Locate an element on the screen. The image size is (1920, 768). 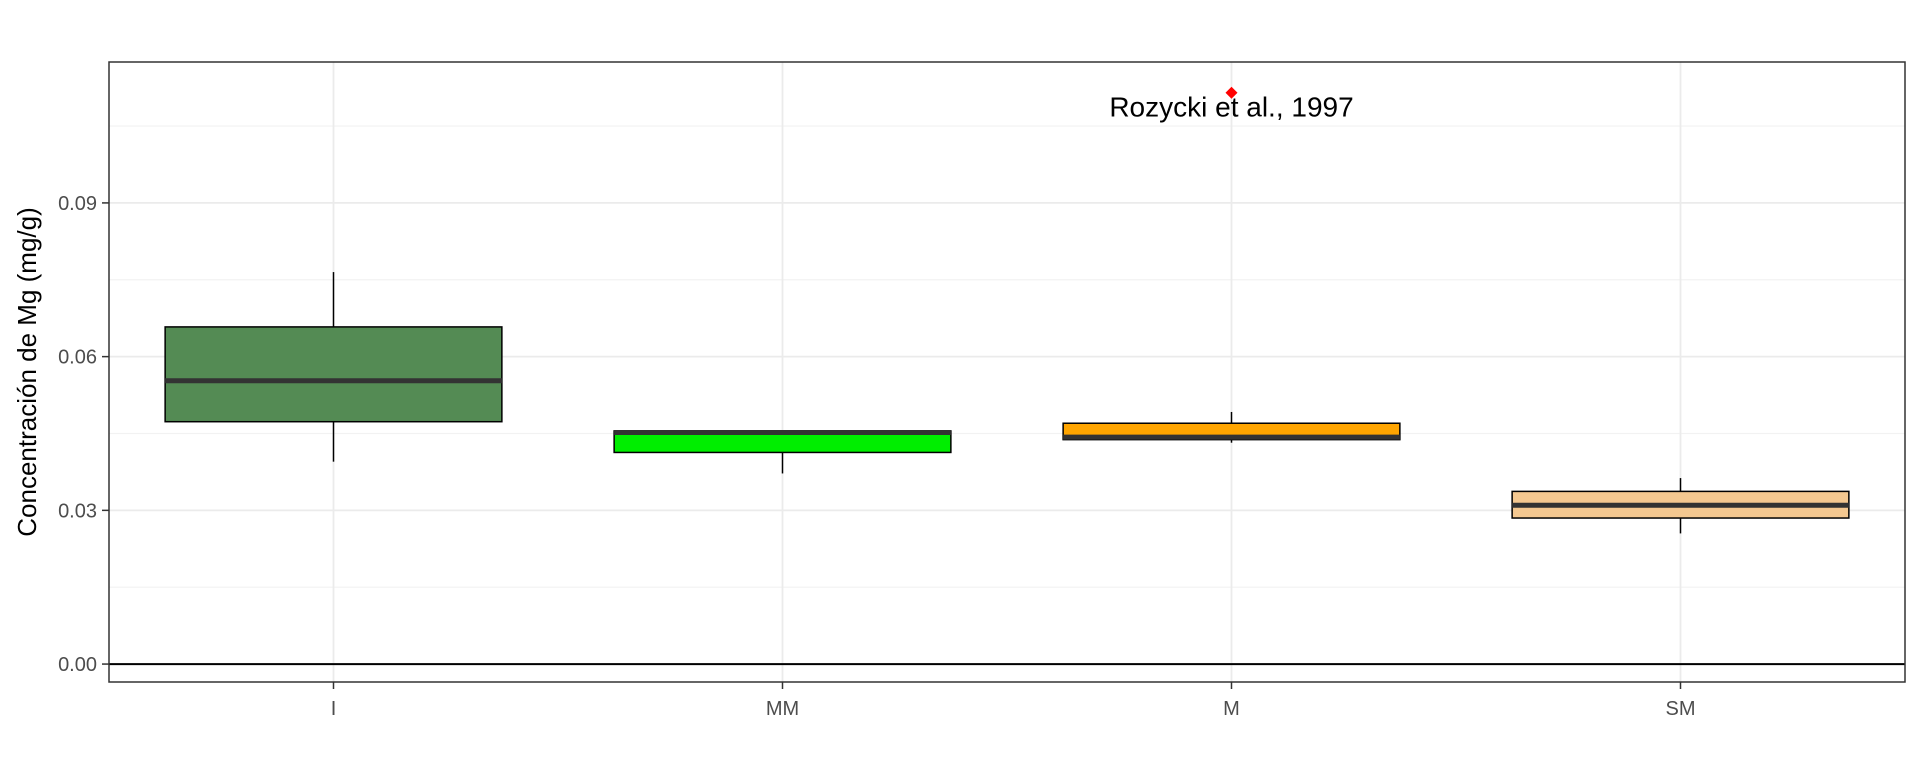
box-sm is located at coordinates (1680, 506).